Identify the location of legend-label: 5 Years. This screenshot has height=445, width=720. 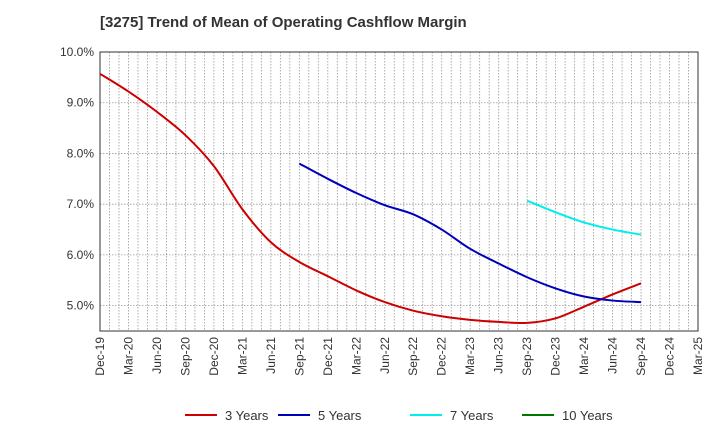
(340, 415).